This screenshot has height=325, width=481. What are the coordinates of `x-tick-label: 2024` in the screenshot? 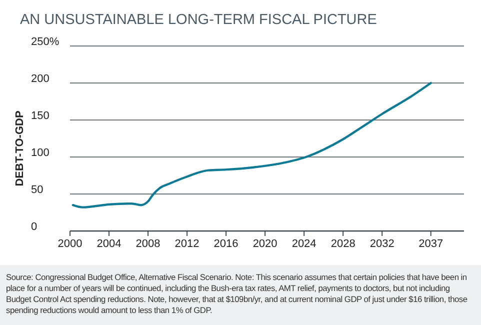 It's located at (304, 244).